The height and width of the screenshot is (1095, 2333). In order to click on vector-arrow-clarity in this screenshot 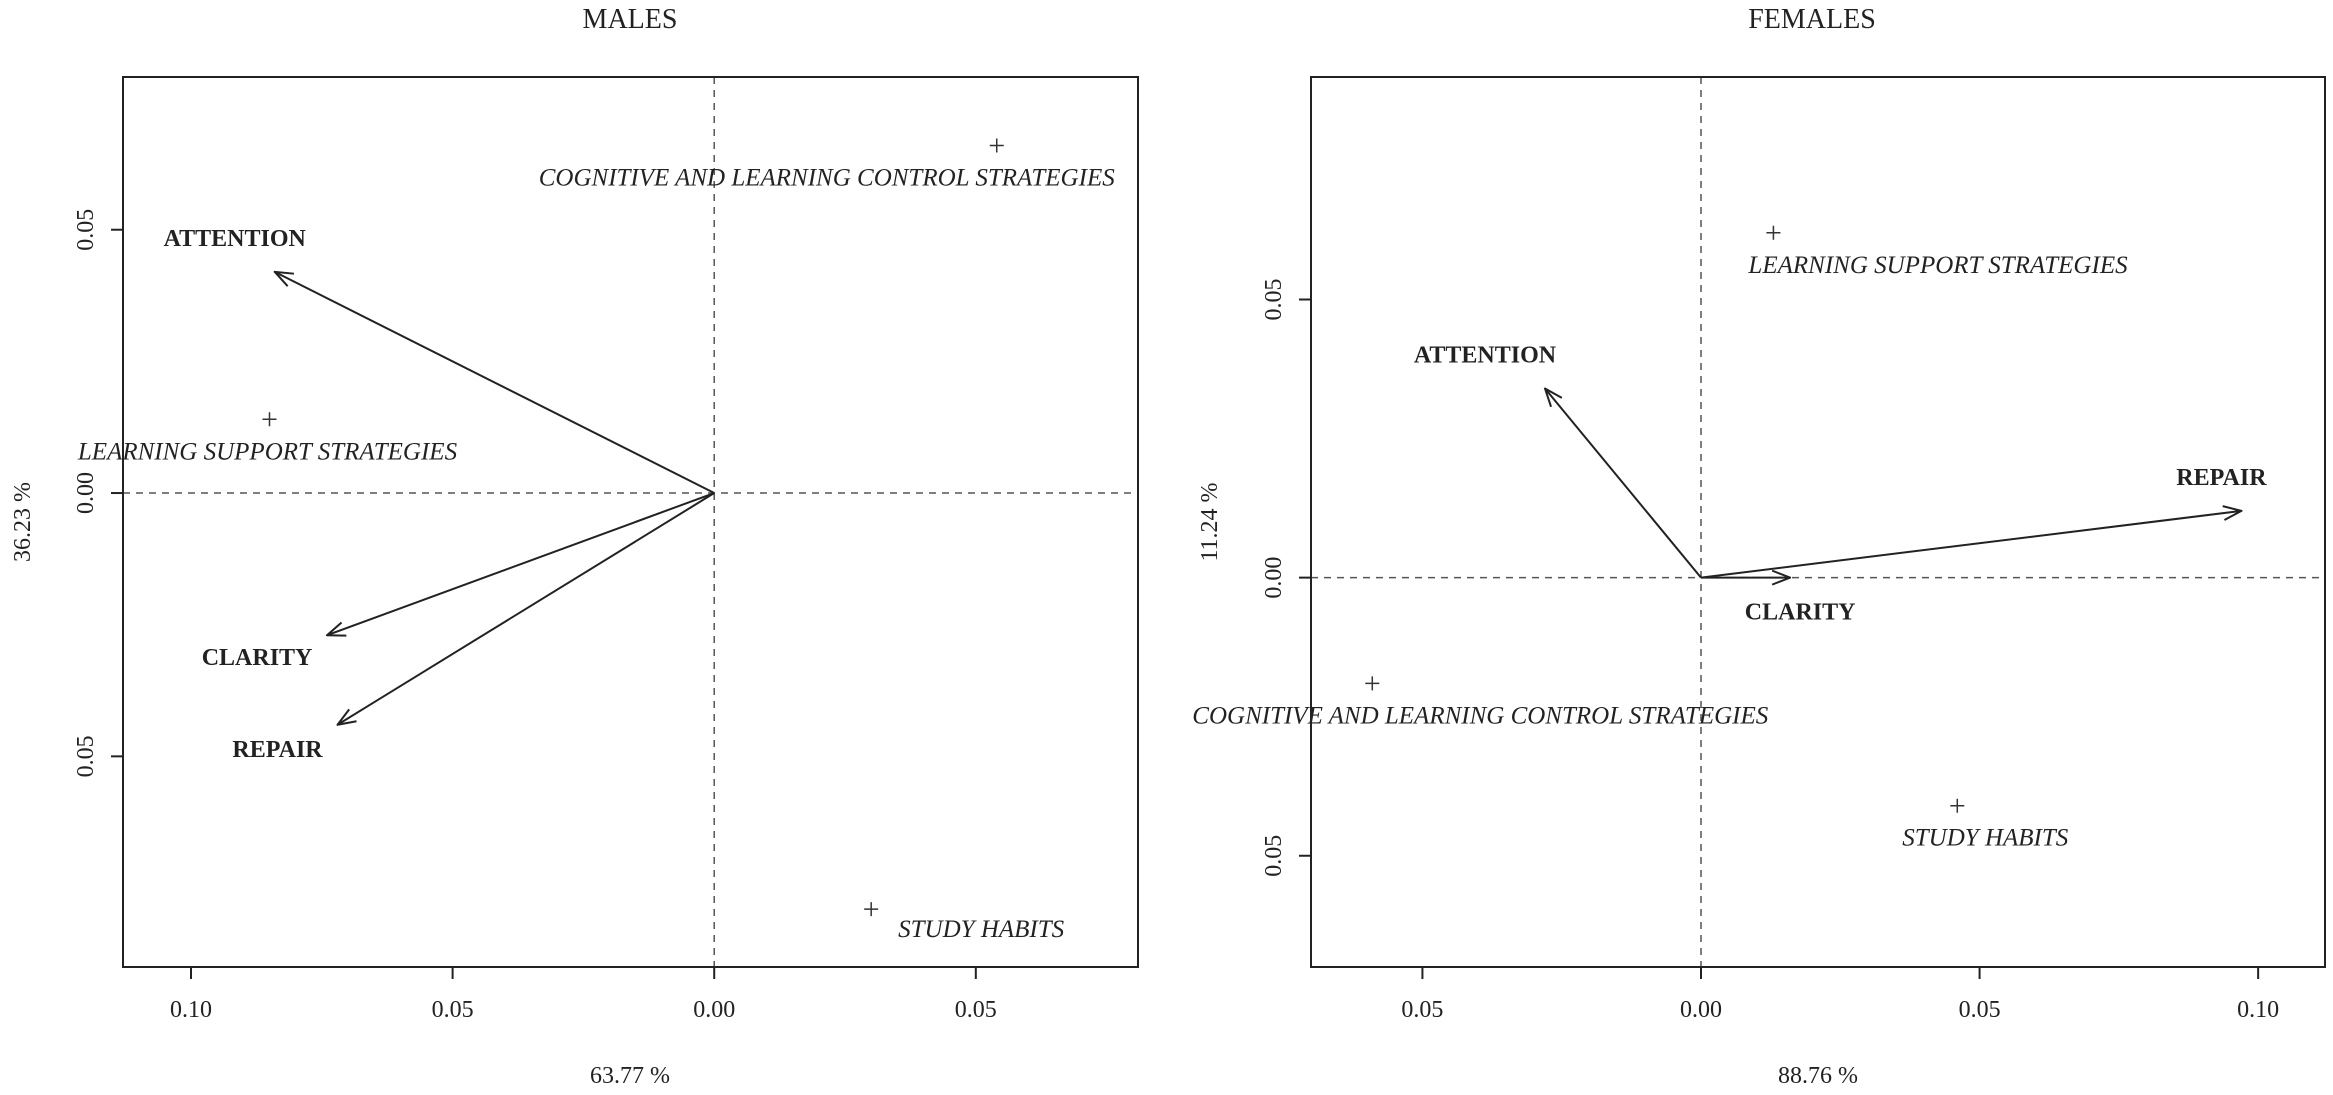, I will do `click(521, 563)`.